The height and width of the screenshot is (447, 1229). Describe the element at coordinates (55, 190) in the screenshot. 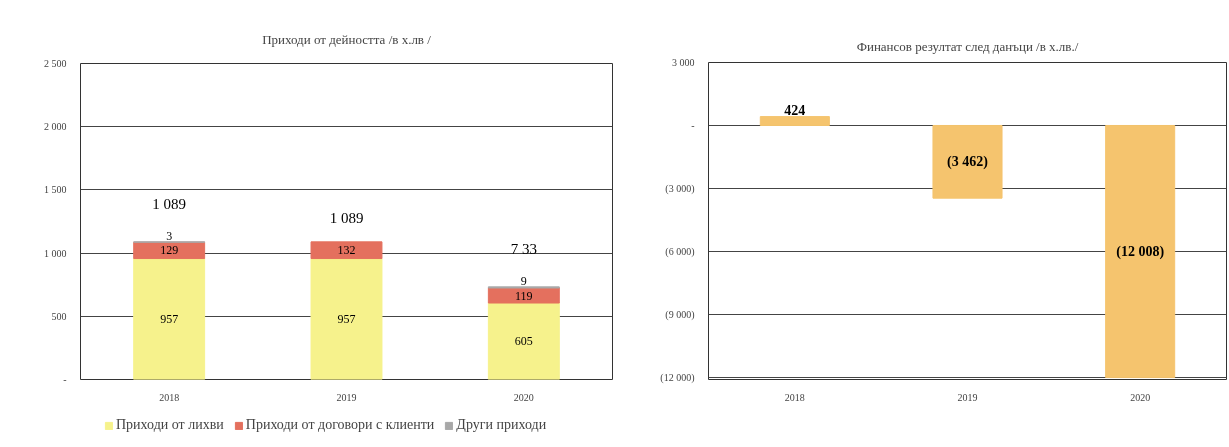

I see `y-tick-label: 1 500` at that location.